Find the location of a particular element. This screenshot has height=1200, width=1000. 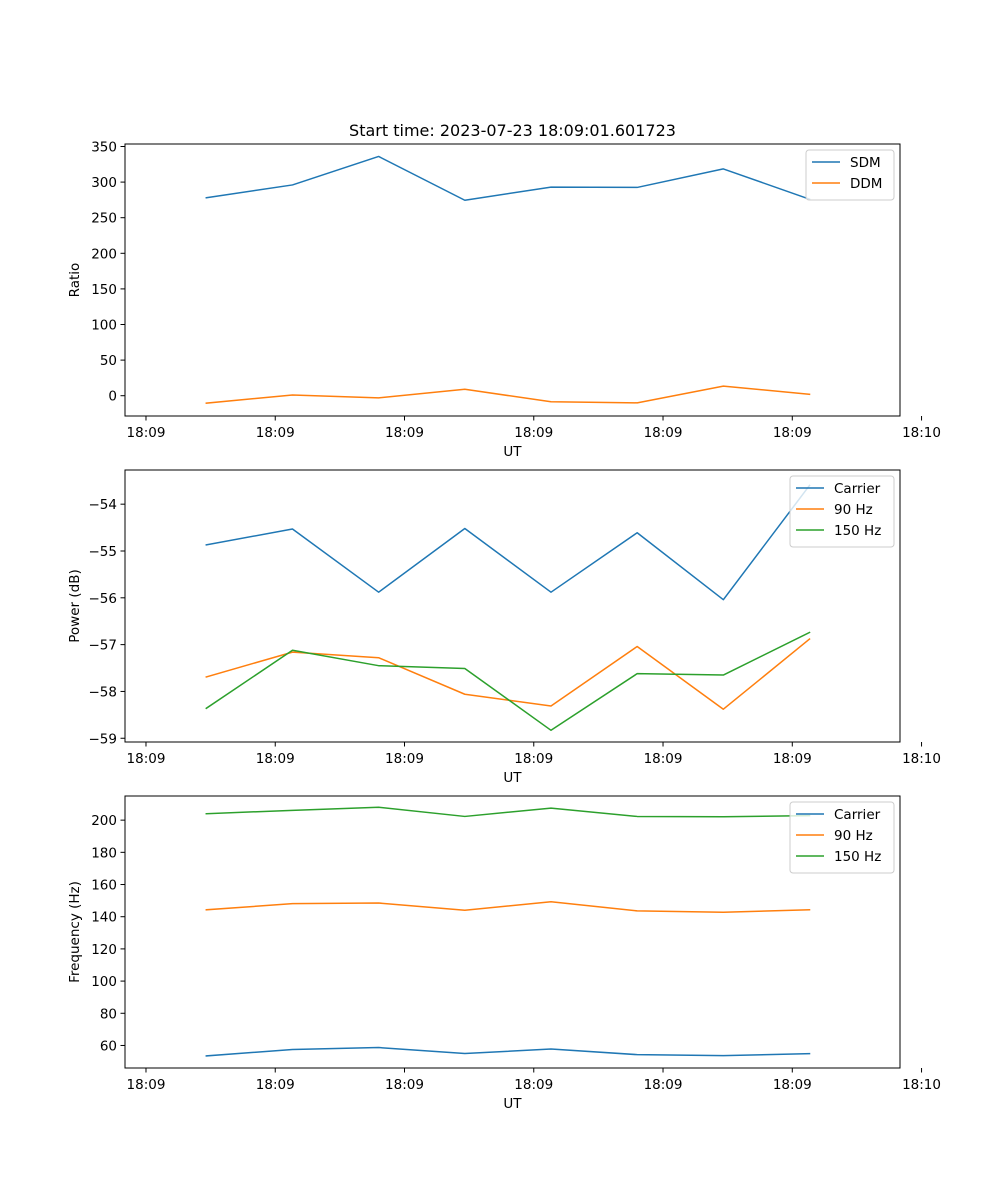

y-tick-label: −59 is located at coordinates (103, 739).